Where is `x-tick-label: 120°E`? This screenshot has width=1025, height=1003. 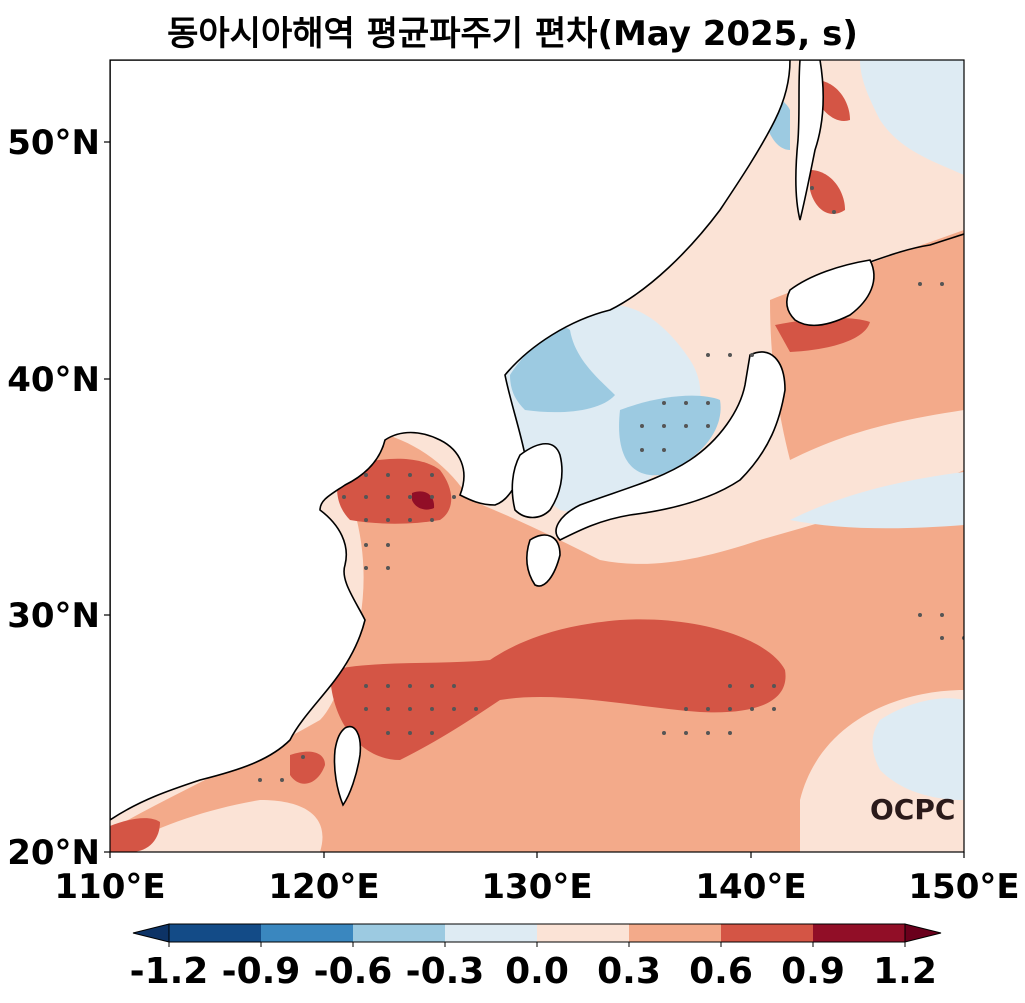
x-tick-label: 120°E is located at coordinates (323, 887).